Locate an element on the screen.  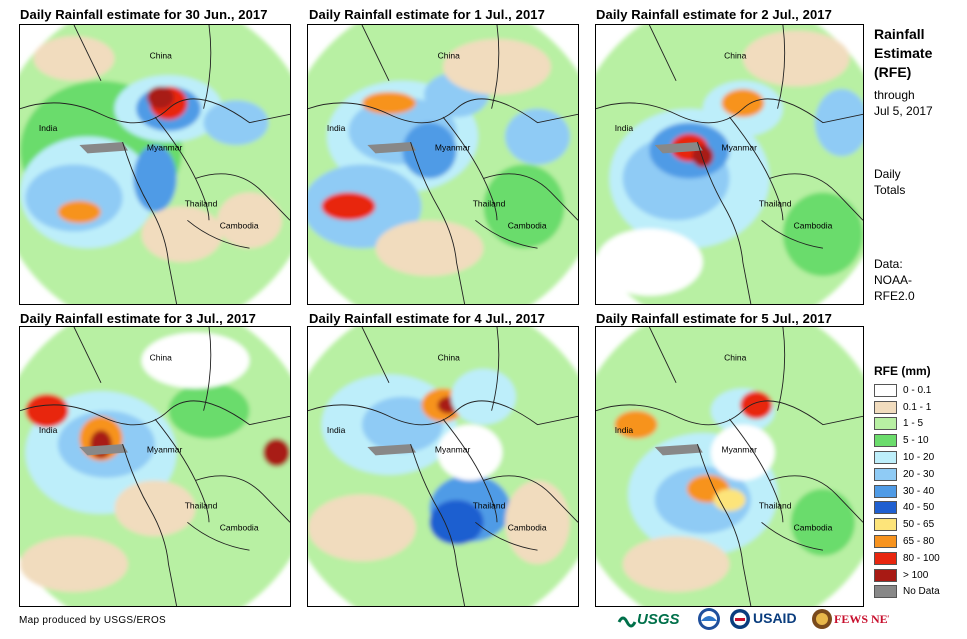
usaid-wordmark: USAID is located at coordinates (775, 618).